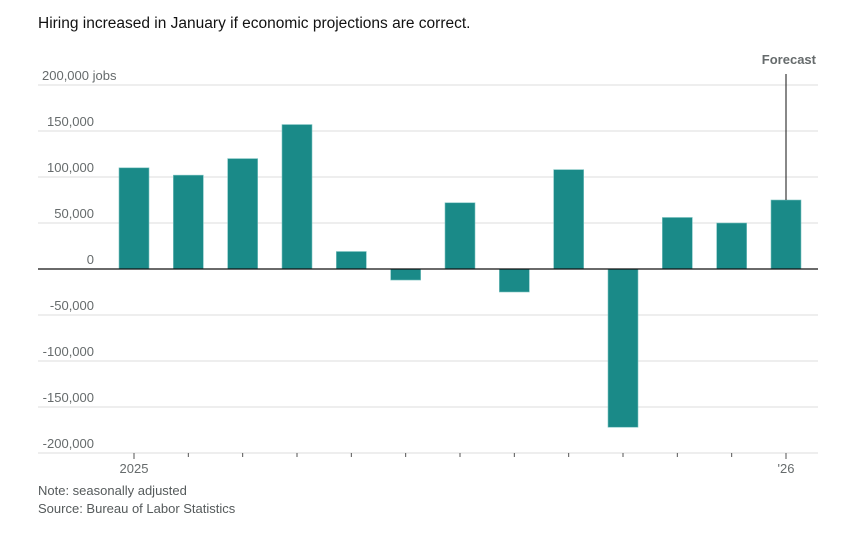 Image resolution: width=853 pixels, height=534 pixels. What do you see at coordinates (457, 464) in the screenshot?
I see `x-axis: 2025 '26` at bounding box center [457, 464].